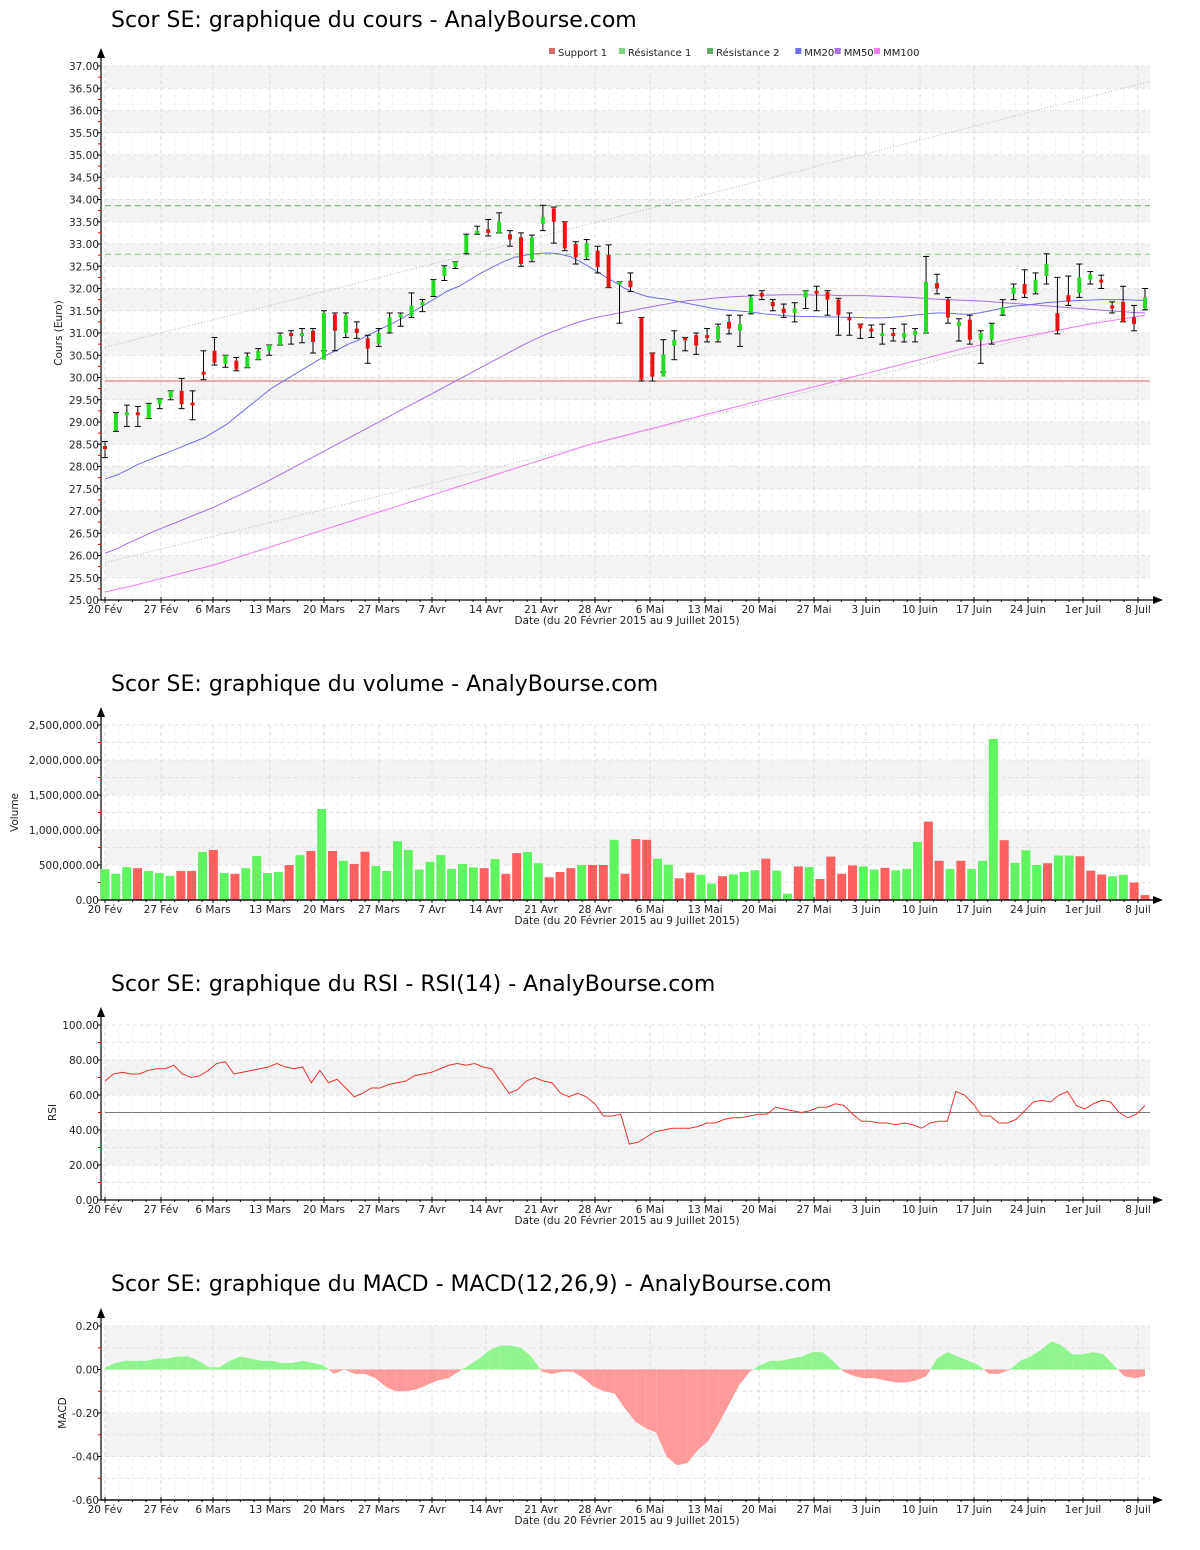 The height and width of the screenshot is (1550, 1200). What do you see at coordinates (1158, 600) in the screenshot?
I see `x-axis-arrow-icon` at bounding box center [1158, 600].